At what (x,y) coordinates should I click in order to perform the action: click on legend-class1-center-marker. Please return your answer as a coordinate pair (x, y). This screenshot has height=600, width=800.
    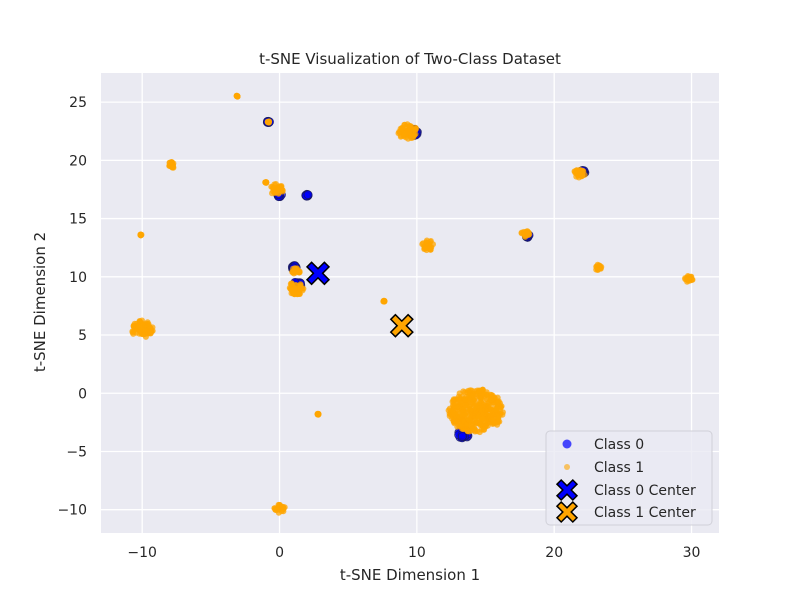
    Looking at the image, I should click on (567, 512).